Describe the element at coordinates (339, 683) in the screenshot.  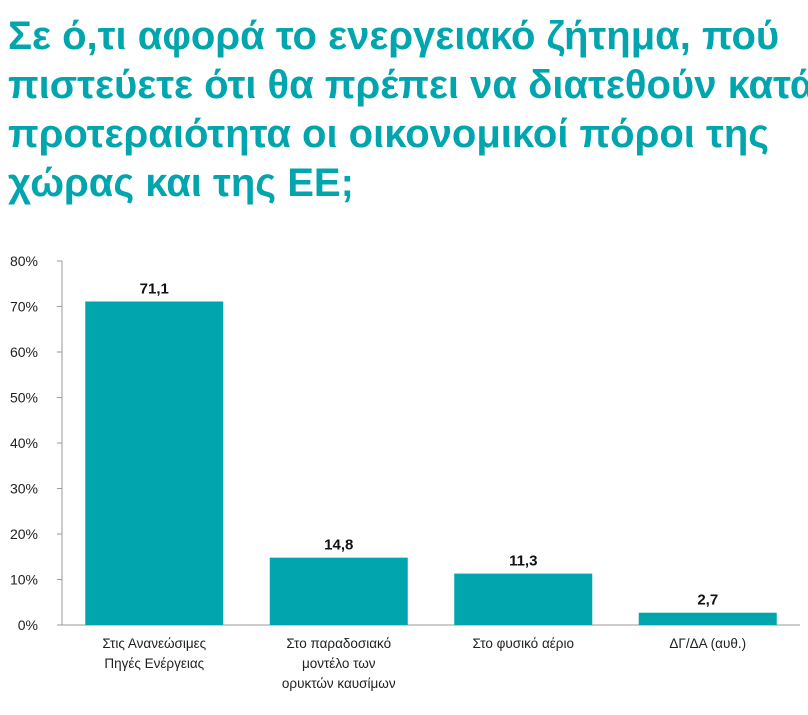
I see `x-category-label: ορυκτών καυσίμων` at that location.